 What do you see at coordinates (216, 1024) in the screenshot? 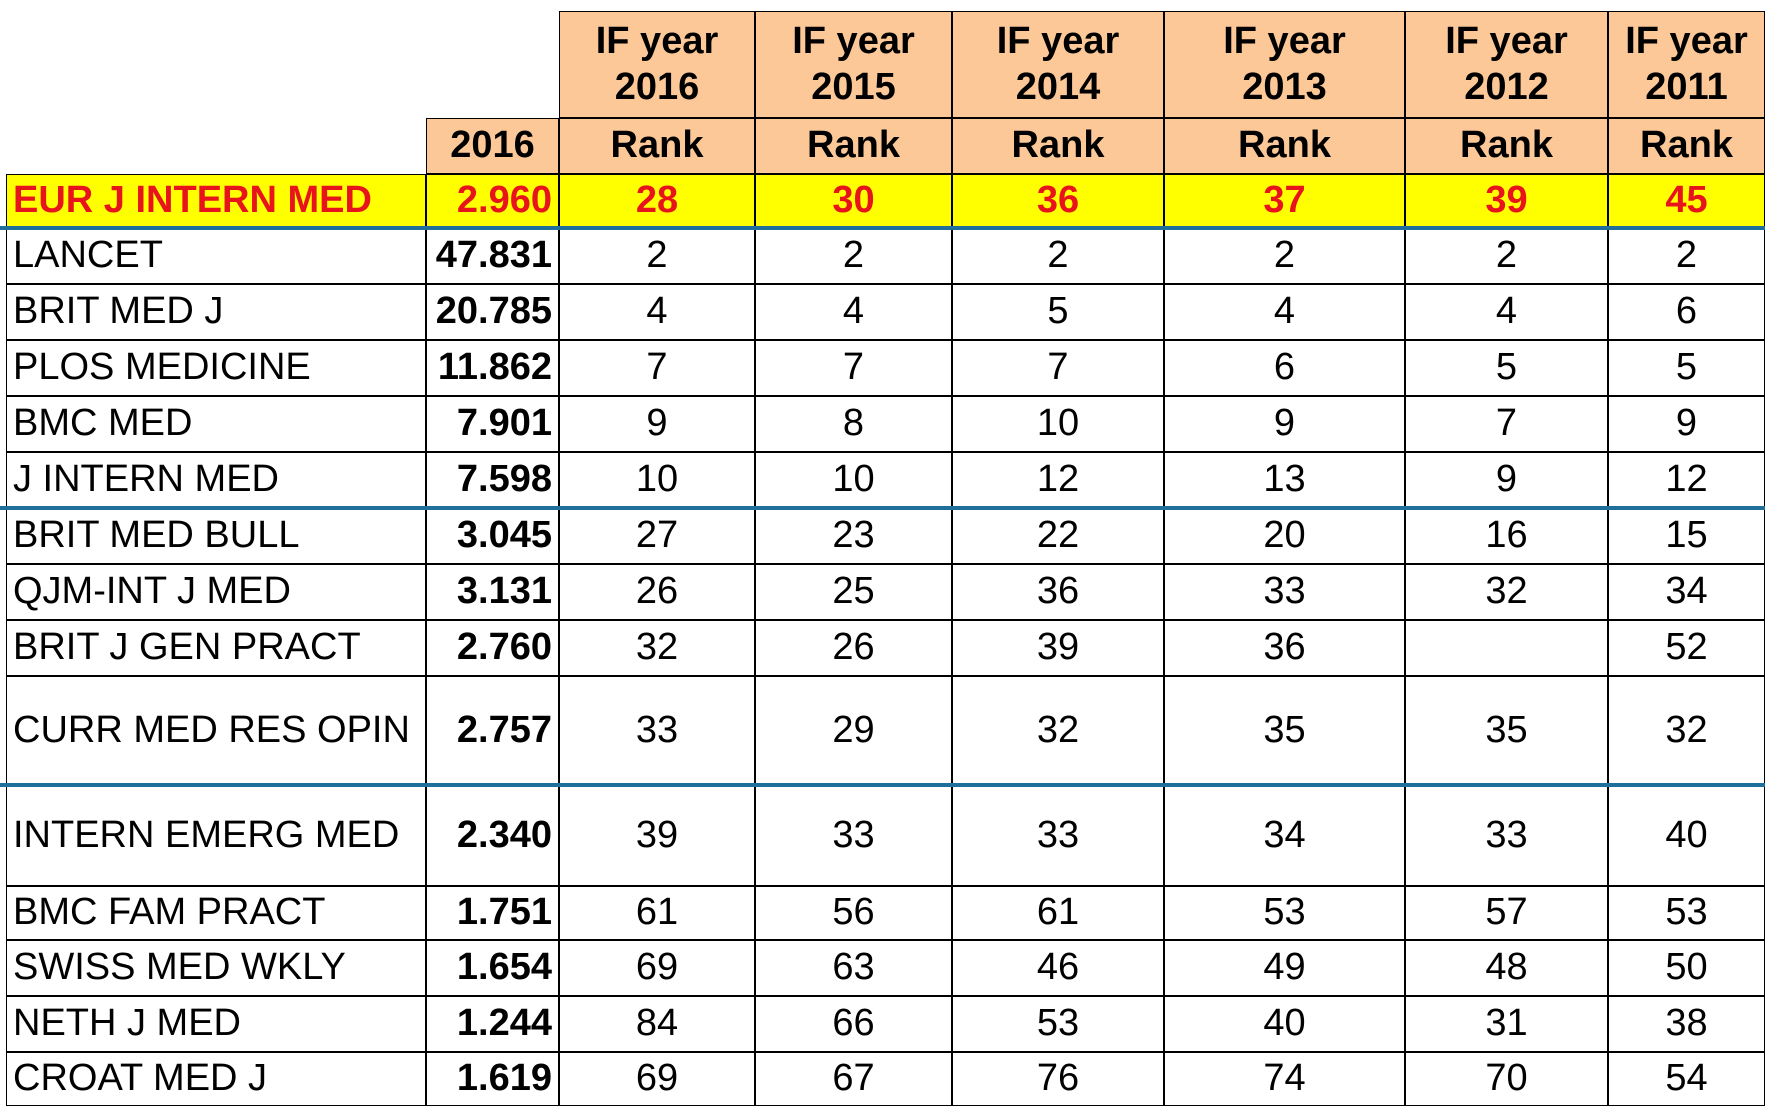
I see `journal-name: NETH J MED` at bounding box center [216, 1024].